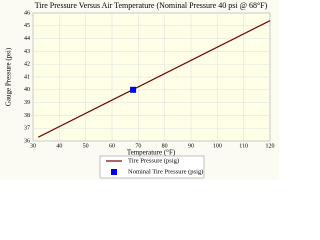 The height and width of the screenshot is (240, 320). What do you see at coordinates (153, 160) in the screenshot?
I see `legend-label: Tire Pressure (psig)` at bounding box center [153, 160].